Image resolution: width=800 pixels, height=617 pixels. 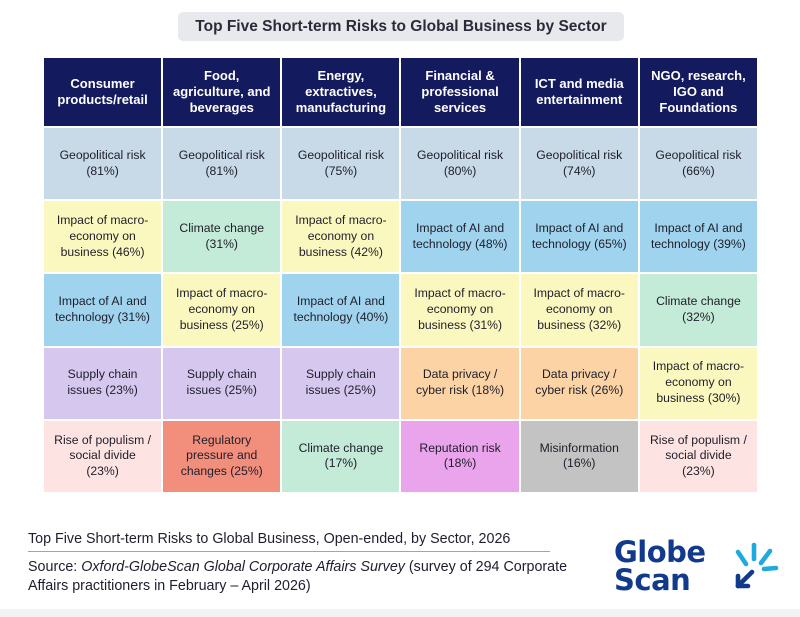 I want to click on column-header: ICT and media entertainment, so click(x=579, y=92).